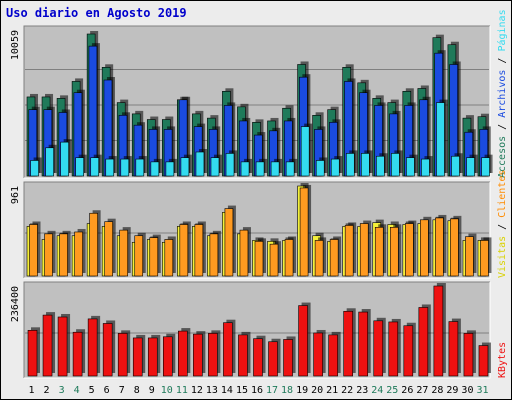 This screenshot has width=512, height=400. I want to click on x-tick-label: 1, so click(32, 390).